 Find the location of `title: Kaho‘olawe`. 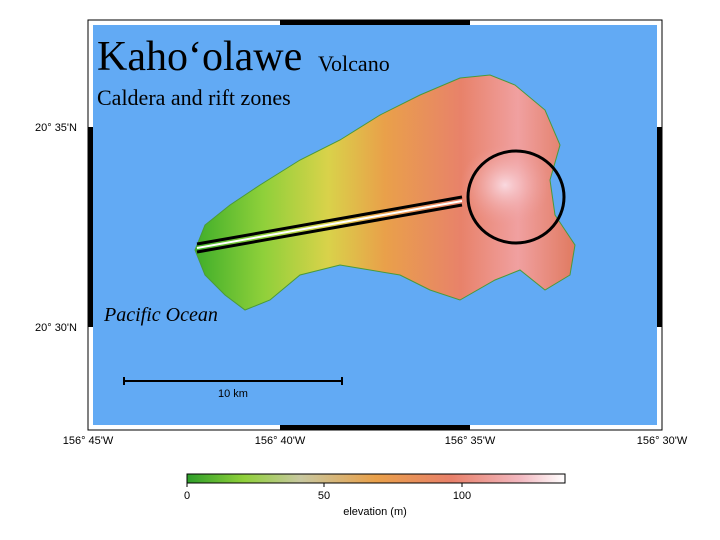

title: Kaho‘olawe is located at coordinates (199, 57).